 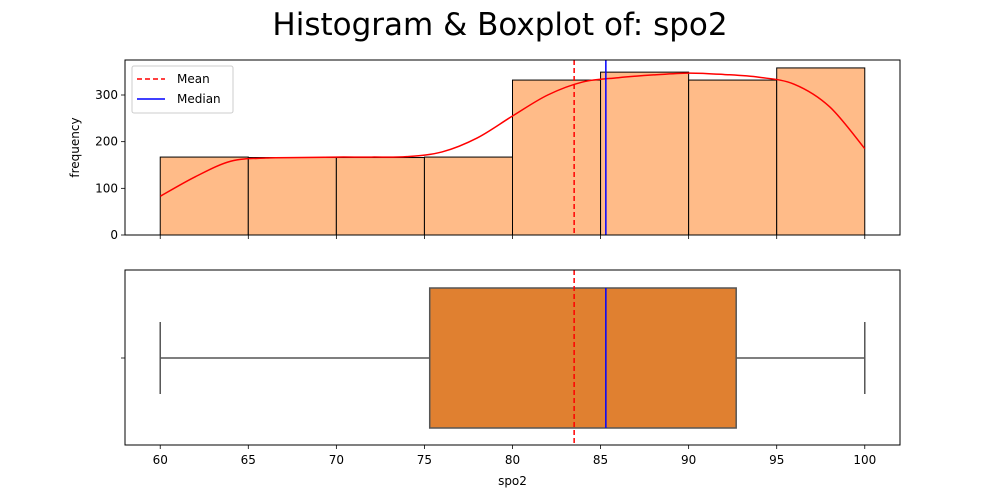 What do you see at coordinates (106, 142) in the screenshot?
I see `histogram-y-tick-label-200: 200` at bounding box center [106, 142].